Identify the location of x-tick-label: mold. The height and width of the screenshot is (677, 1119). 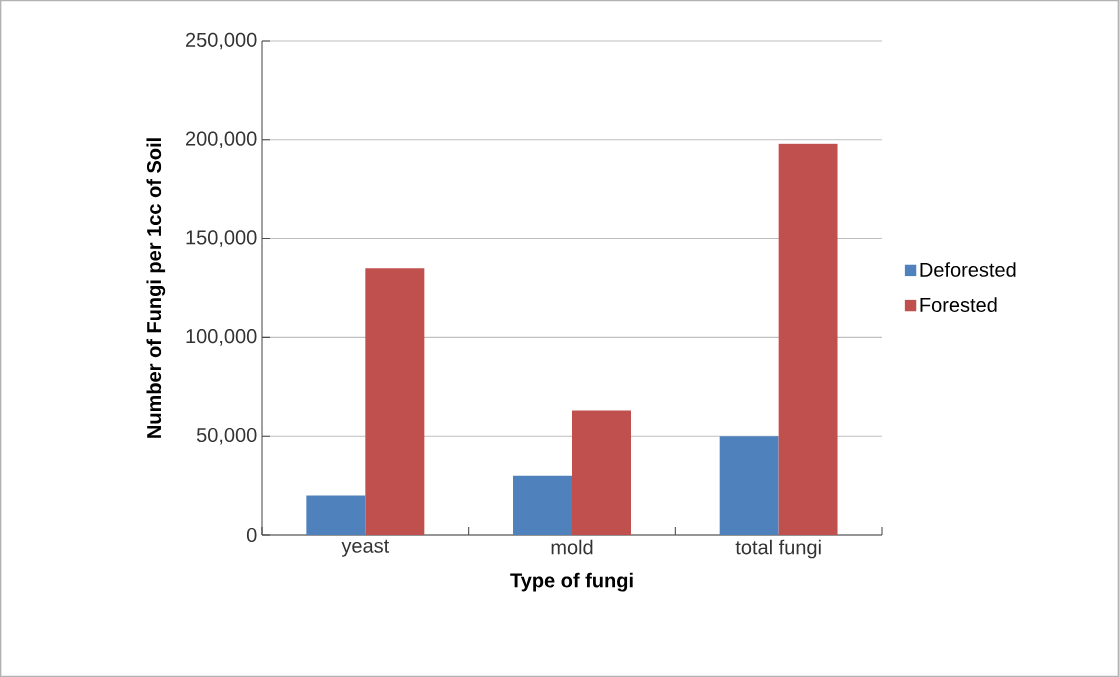
(572, 547).